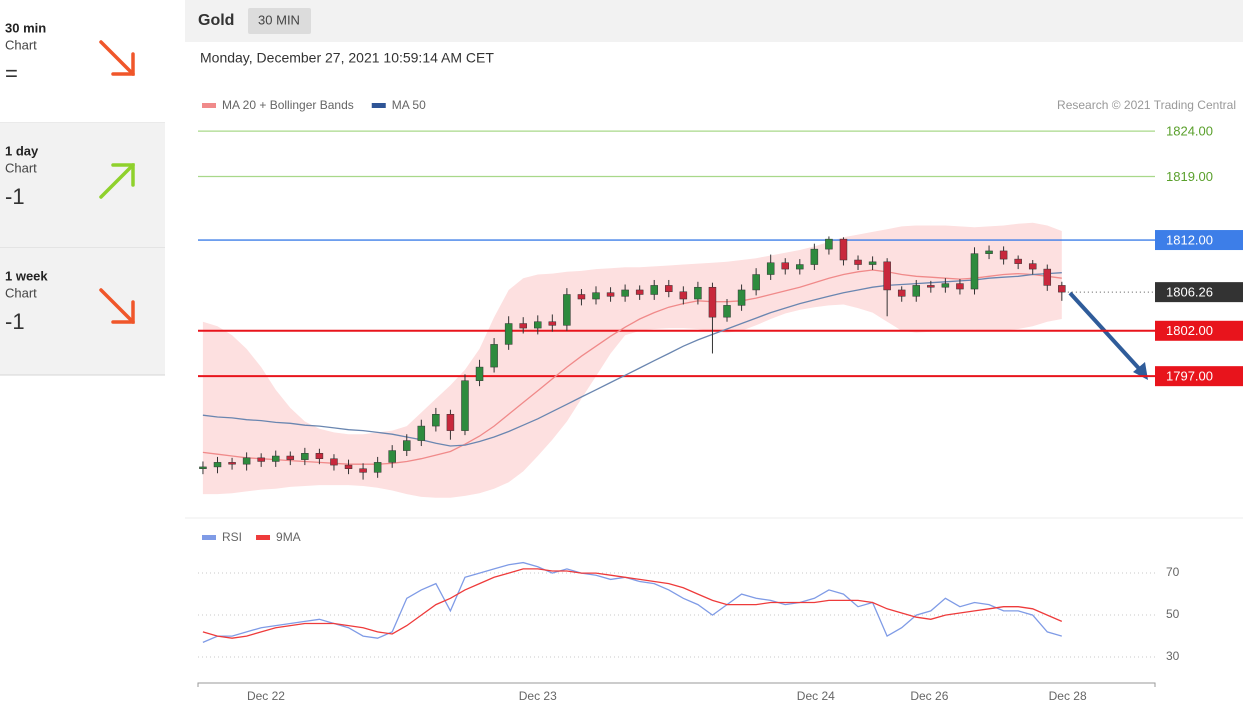 The width and height of the screenshot is (1243, 715). I want to click on x-tick-label: Dec 28, so click(1068, 696).